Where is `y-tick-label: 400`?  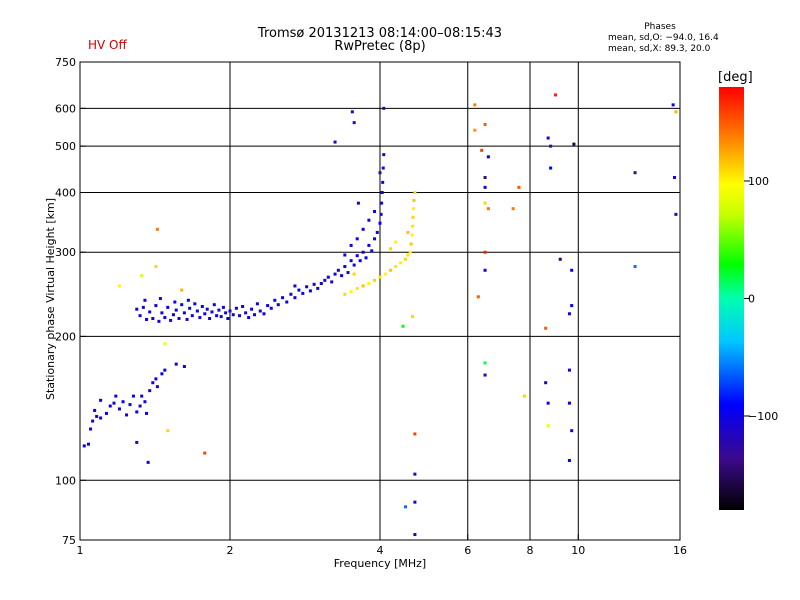
y-tick-label: 400 is located at coordinates (65, 192).